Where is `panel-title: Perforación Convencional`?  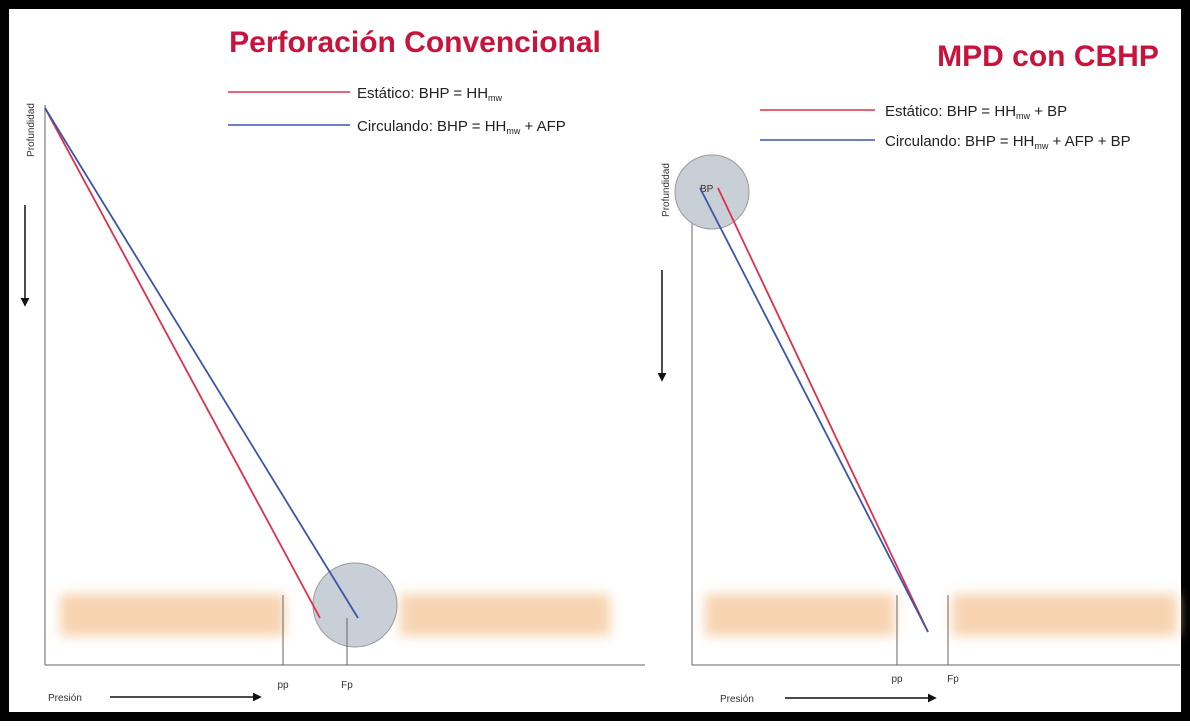
panel-title: Perforación Convencional is located at coordinates (415, 42).